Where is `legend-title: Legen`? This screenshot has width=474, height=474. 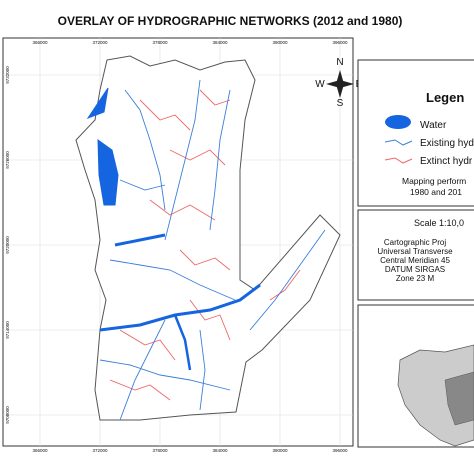
legend-title: Legen is located at coordinates (445, 97).